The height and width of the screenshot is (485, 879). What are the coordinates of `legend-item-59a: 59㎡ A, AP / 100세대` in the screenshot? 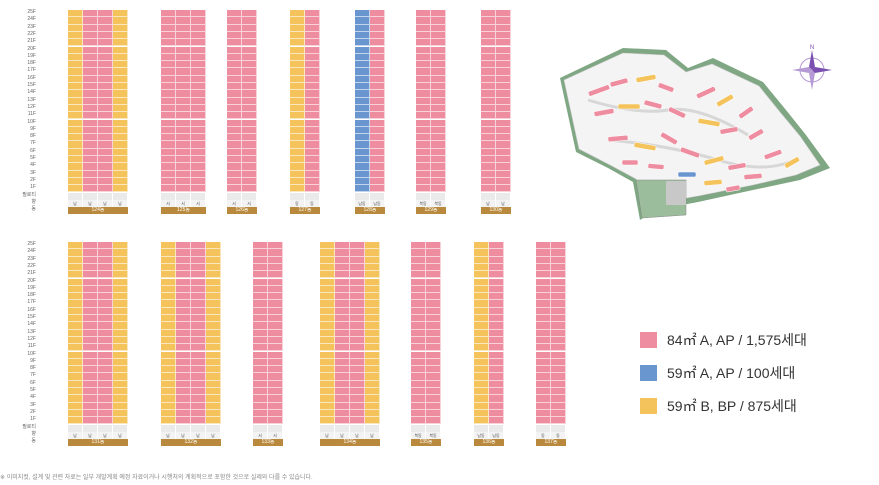 It's located at (717, 373).